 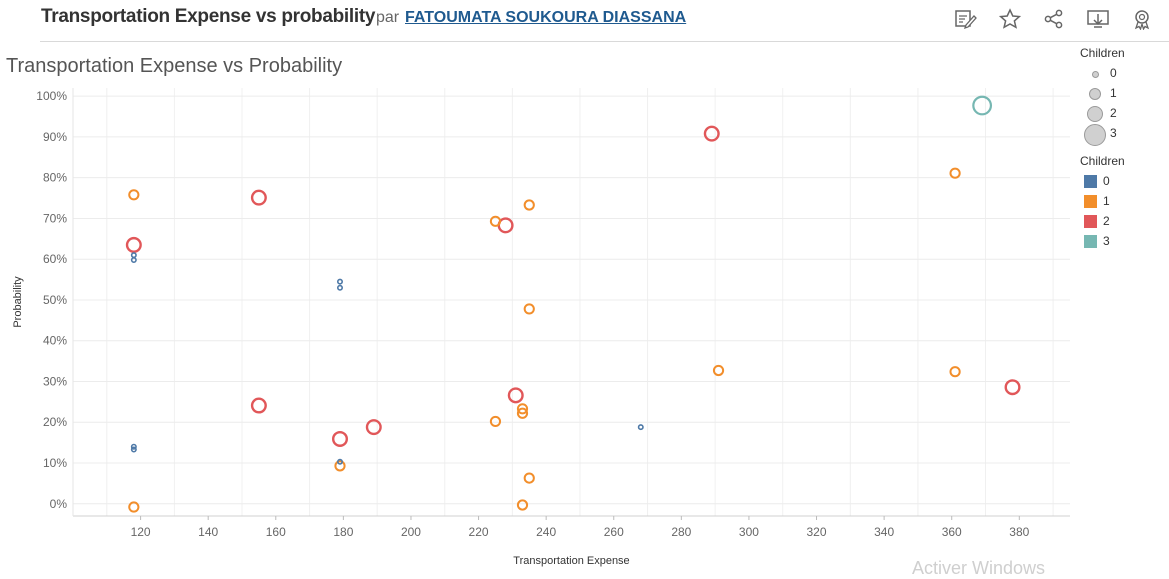 I want to click on size-legend-label: 3, so click(x=1113, y=133).